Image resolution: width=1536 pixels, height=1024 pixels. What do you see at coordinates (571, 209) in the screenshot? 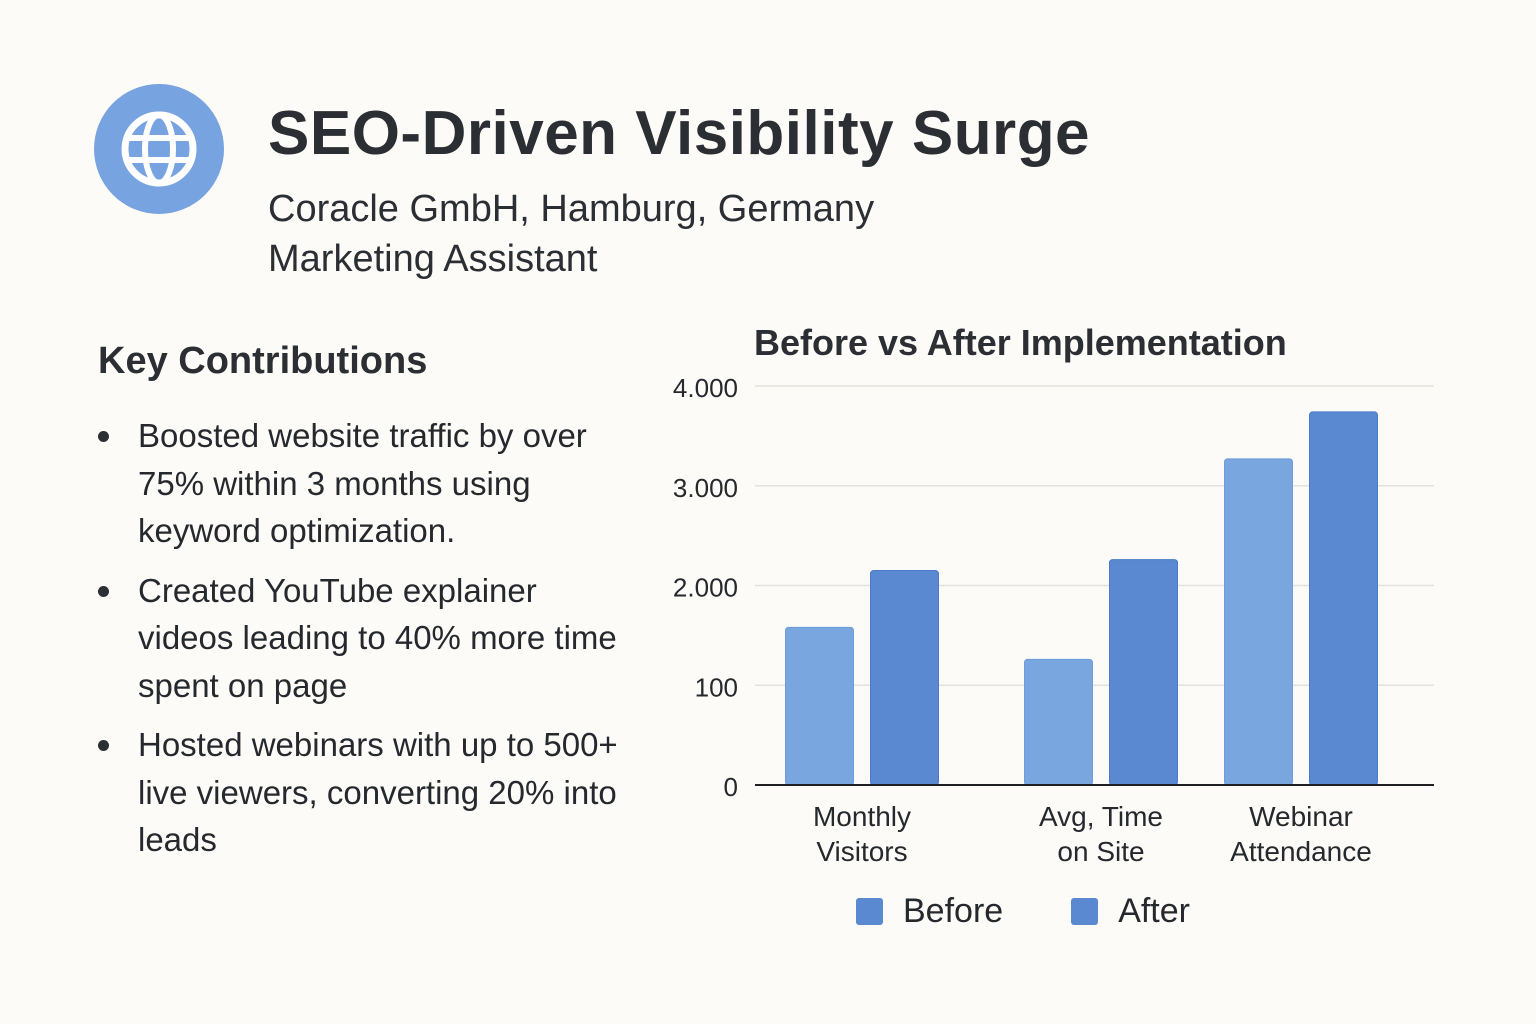
I see `company-location: Coracle GmbH, Hamburg, Germany` at bounding box center [571, 209].